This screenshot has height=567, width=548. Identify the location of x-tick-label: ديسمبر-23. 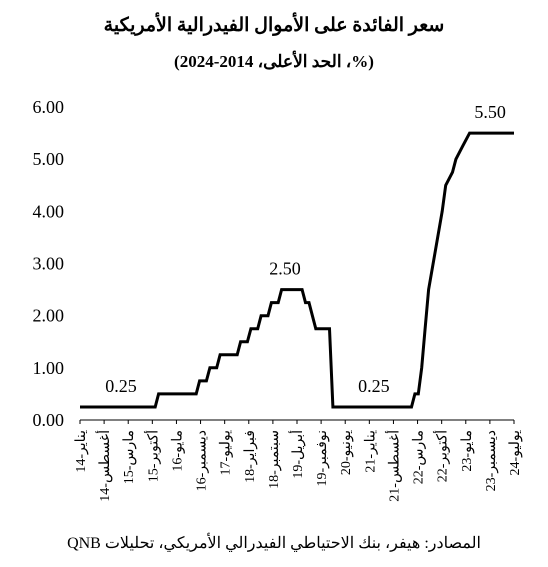
(491, 460).